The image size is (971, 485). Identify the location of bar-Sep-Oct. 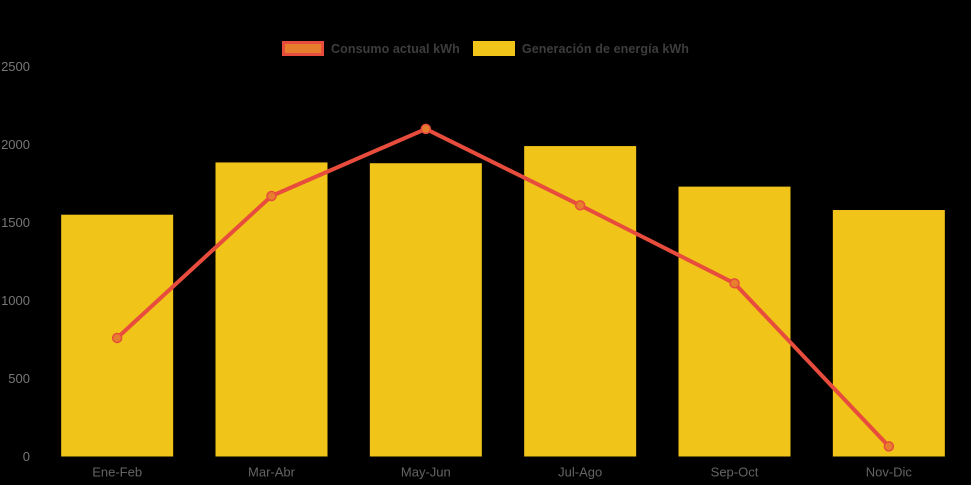
(734, 321).